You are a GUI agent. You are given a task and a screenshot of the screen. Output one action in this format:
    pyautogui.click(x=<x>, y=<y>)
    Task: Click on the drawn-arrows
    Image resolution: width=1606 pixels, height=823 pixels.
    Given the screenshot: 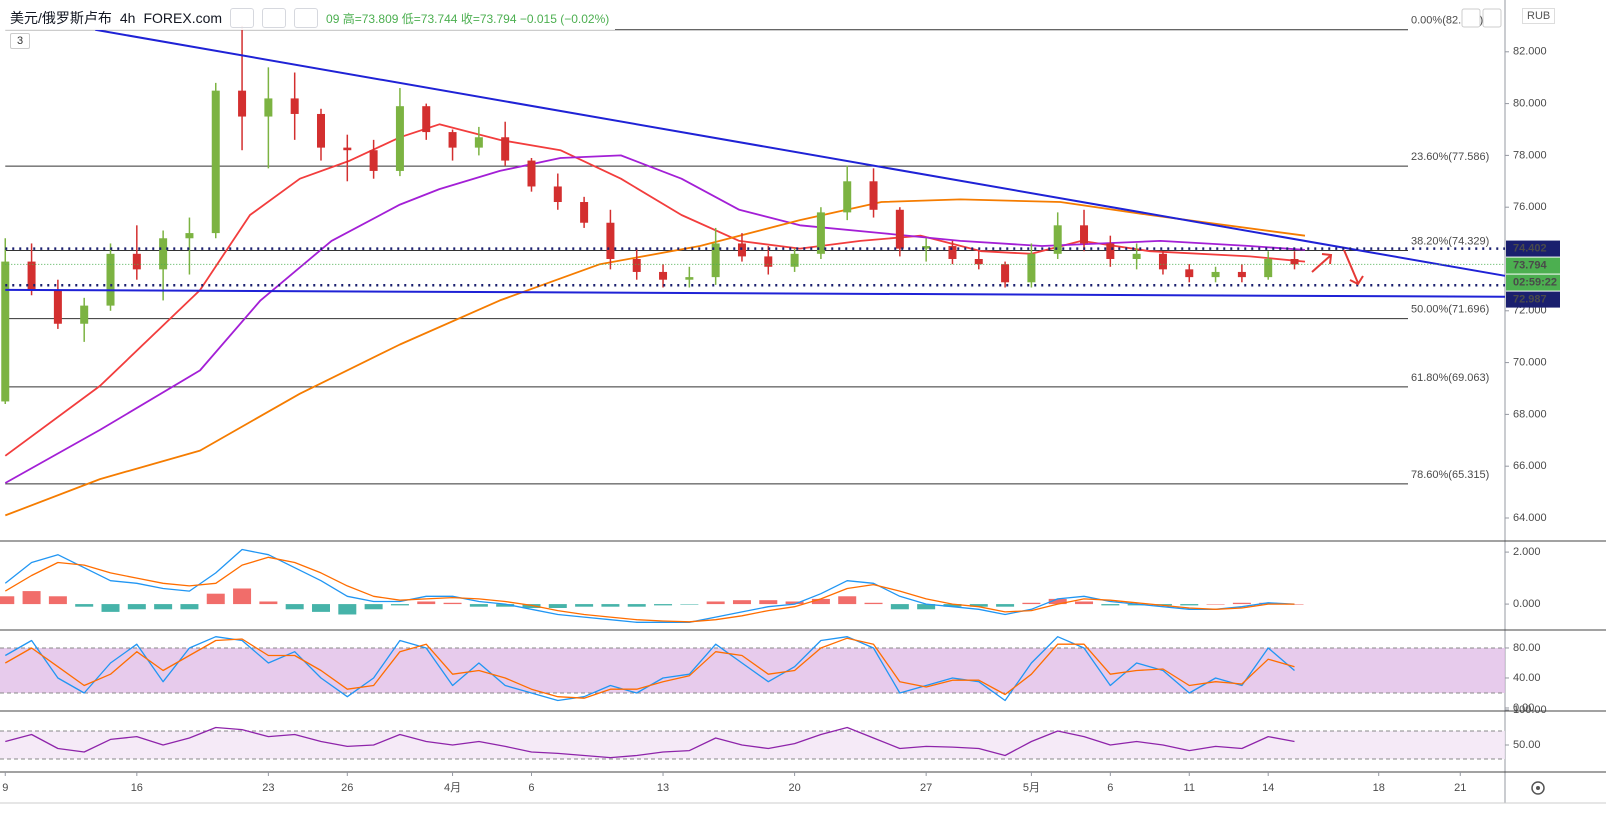 What is the action you would take?
    pyautogui.click(x=1337, y=267)
    